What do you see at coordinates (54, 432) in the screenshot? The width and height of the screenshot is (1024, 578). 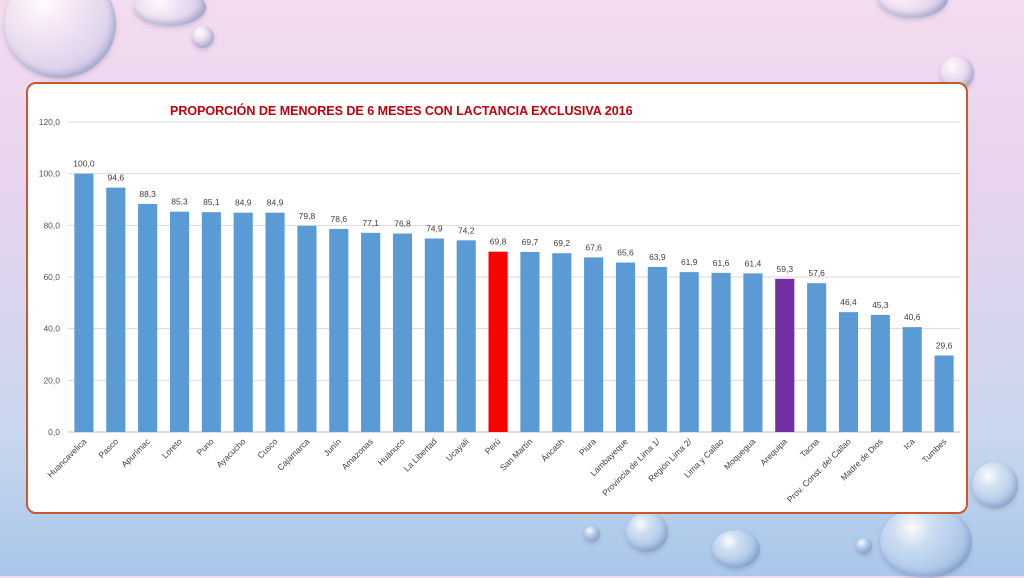 I see `y-tick-label: 0,0` at bounding box center [54, 432].